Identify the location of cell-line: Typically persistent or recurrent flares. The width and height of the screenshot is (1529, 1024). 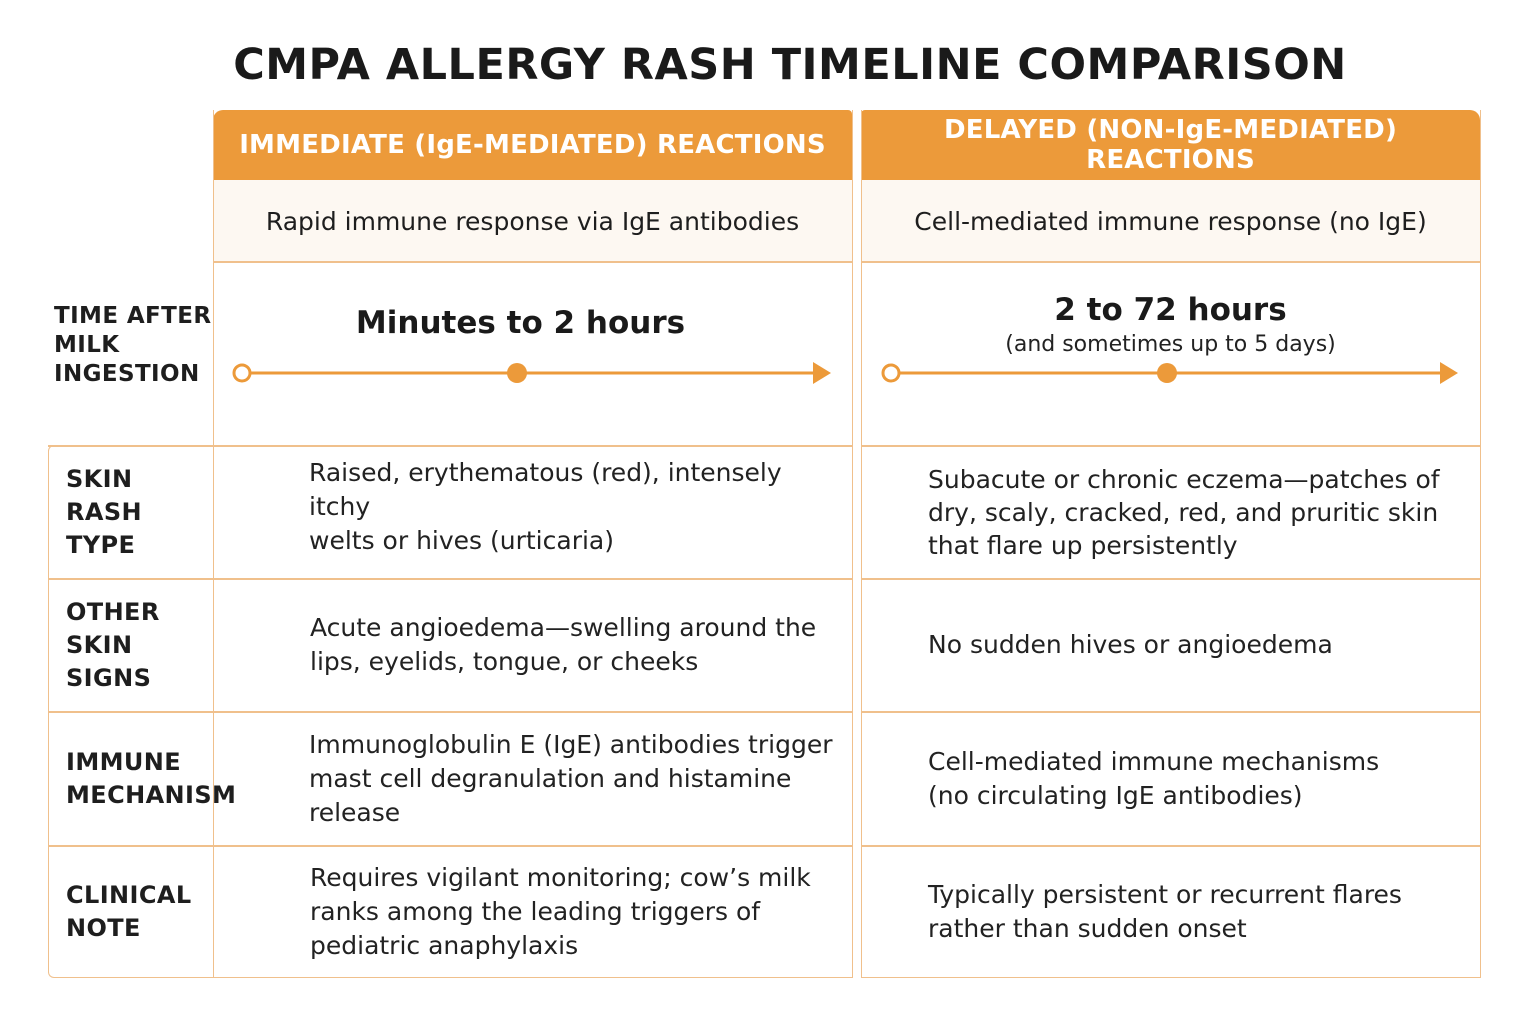
(1165, 894).